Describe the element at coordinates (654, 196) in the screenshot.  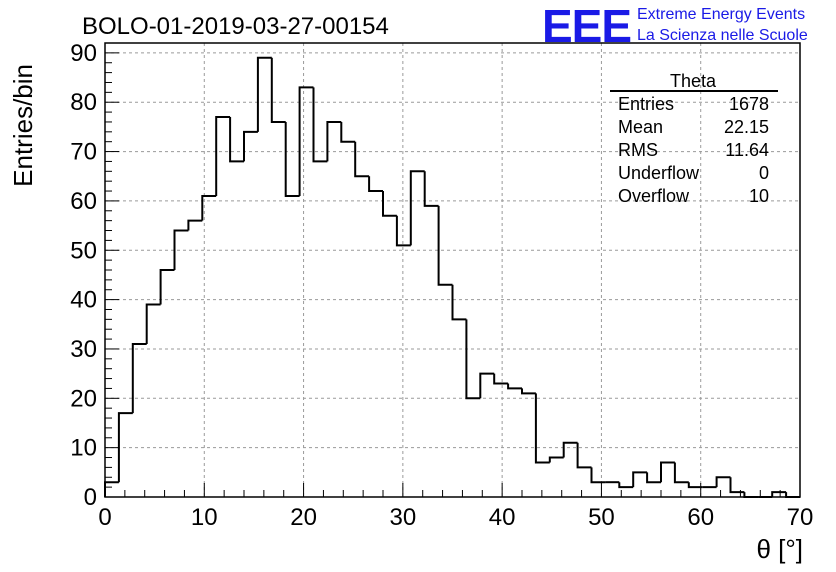
I see `stats-row-label: Overflow` at that location.